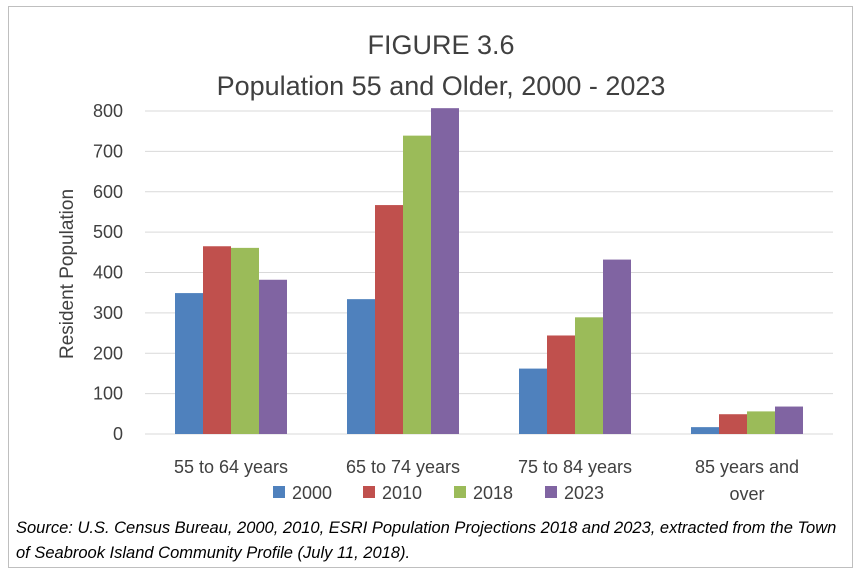 This screenshot has width=859, height=573. Describe the element at coordinates (108, 111) in the screenshot. I see `y-tick-label: 800` at that location.